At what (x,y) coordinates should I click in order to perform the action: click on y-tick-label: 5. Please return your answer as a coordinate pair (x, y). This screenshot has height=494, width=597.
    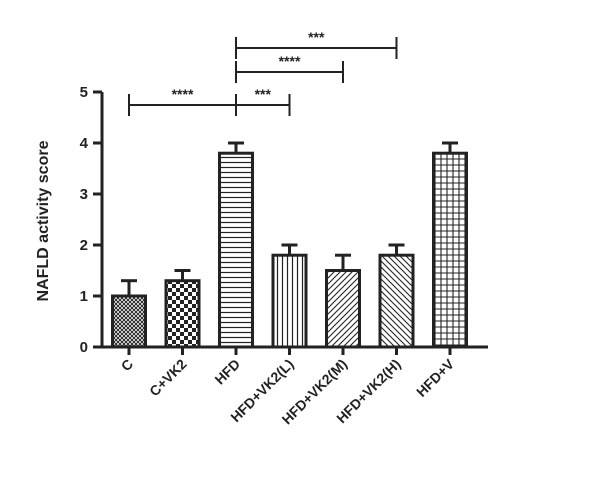
    Looking at the image, I should click on (84, 92).